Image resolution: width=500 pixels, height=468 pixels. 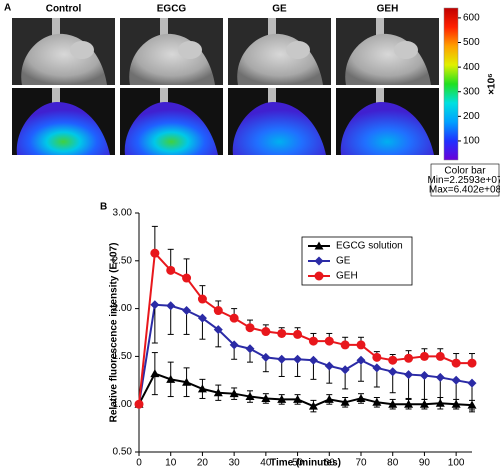 I want to click on colorbar-tick-label: 100, so click(x=471, y=141).